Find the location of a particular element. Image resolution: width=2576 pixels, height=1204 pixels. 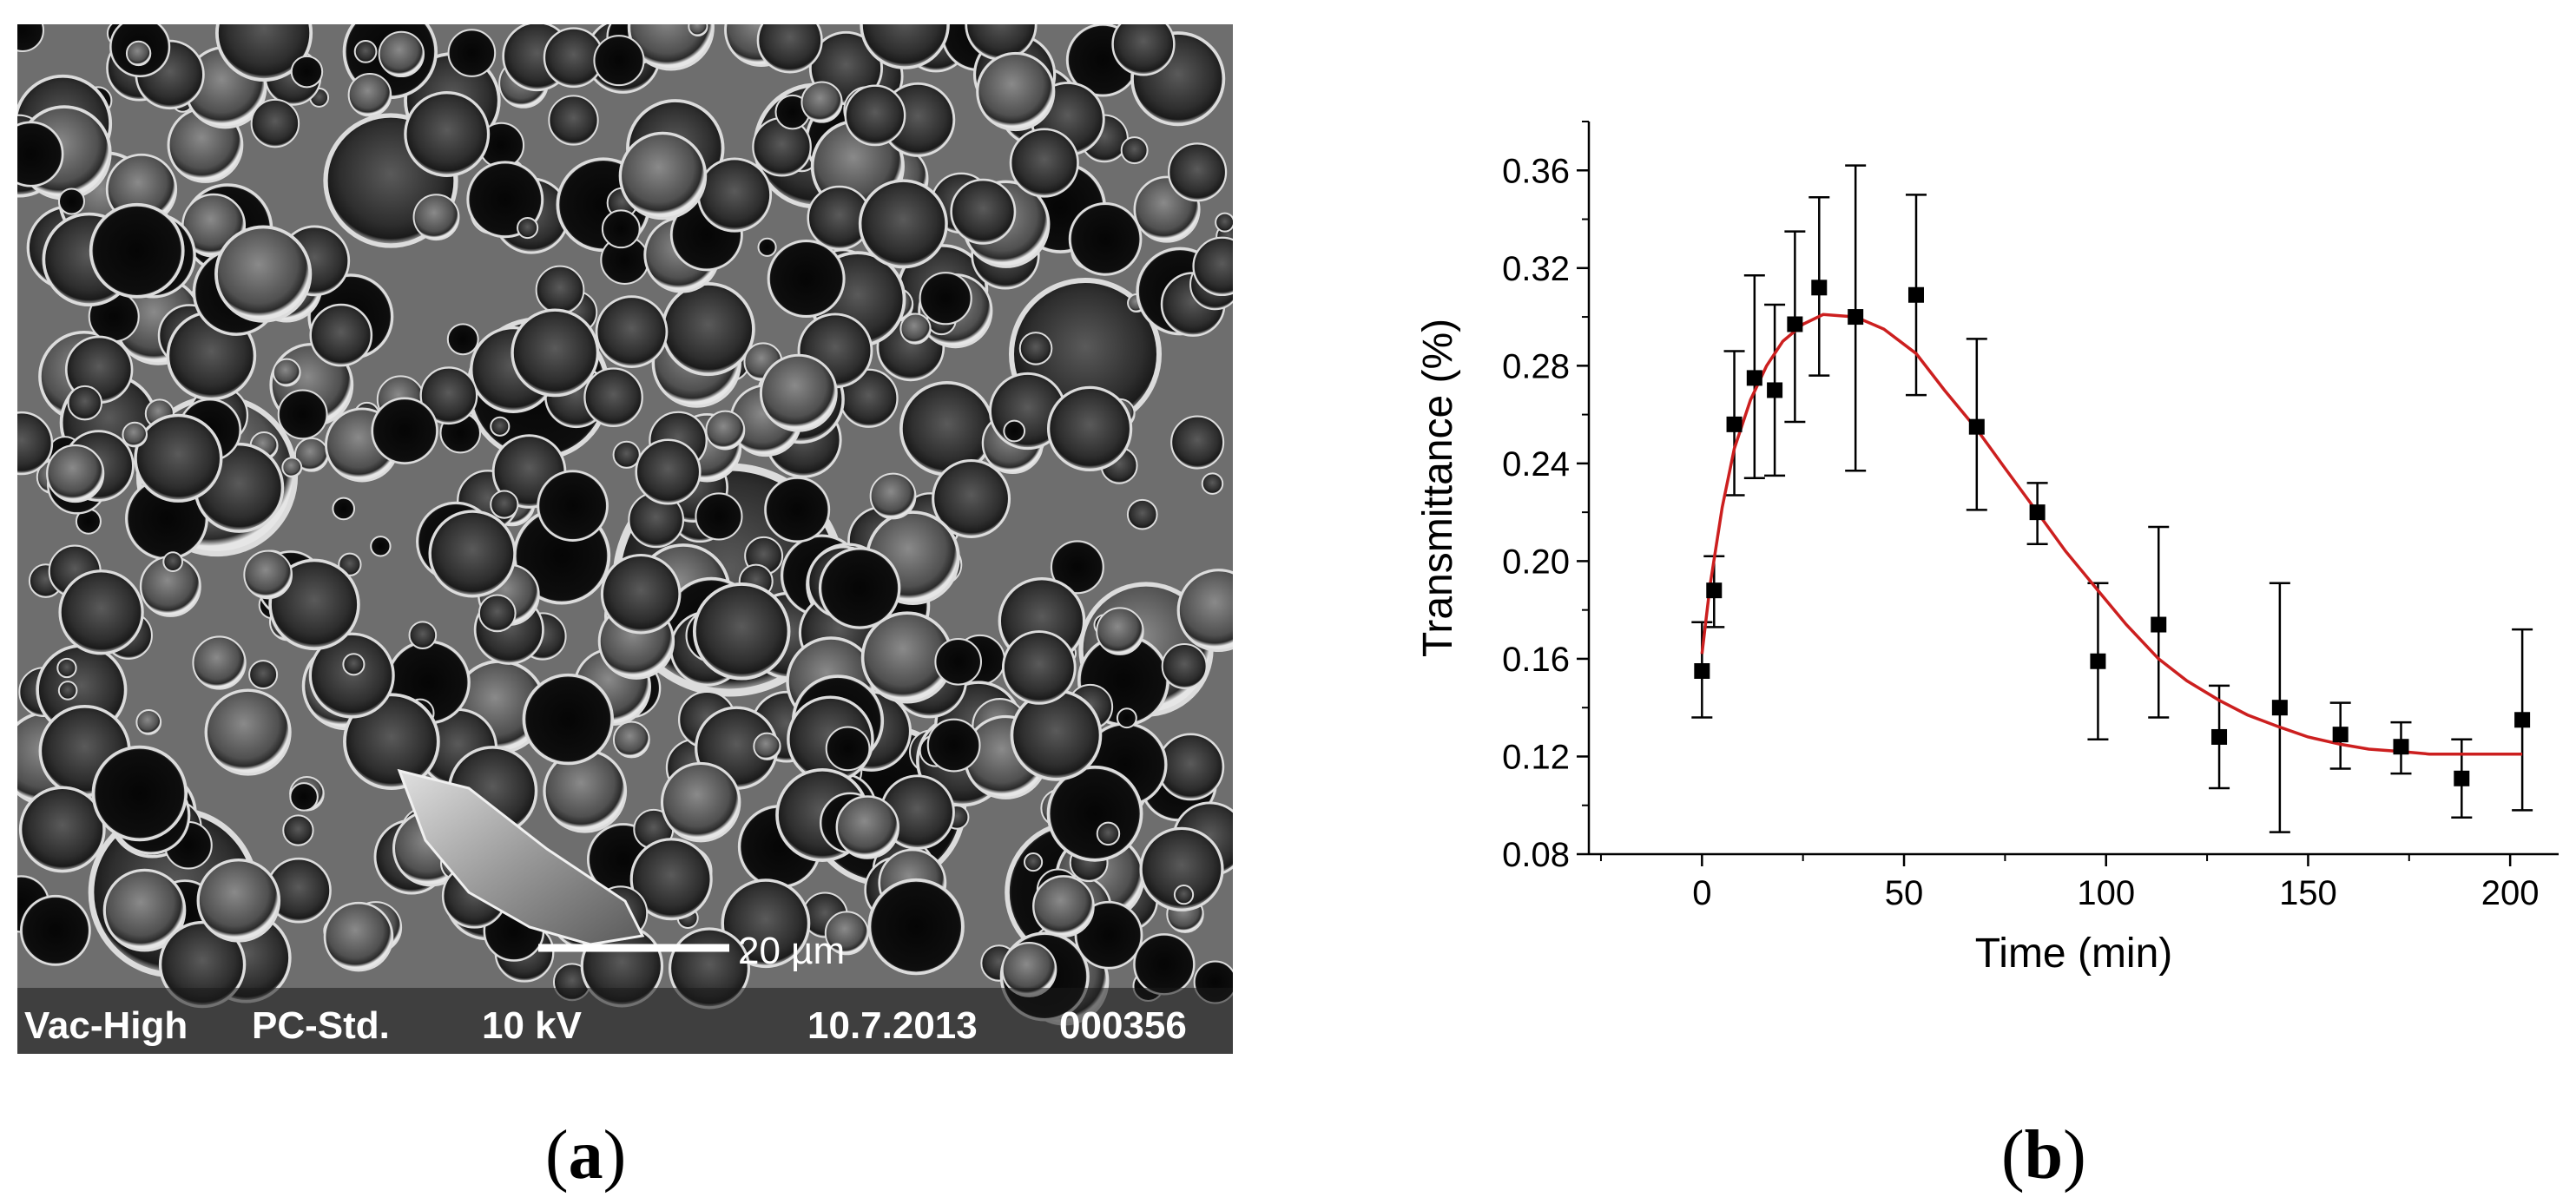

y-axis-label: Transmittance (%) is located at coordinates (1438, 488).